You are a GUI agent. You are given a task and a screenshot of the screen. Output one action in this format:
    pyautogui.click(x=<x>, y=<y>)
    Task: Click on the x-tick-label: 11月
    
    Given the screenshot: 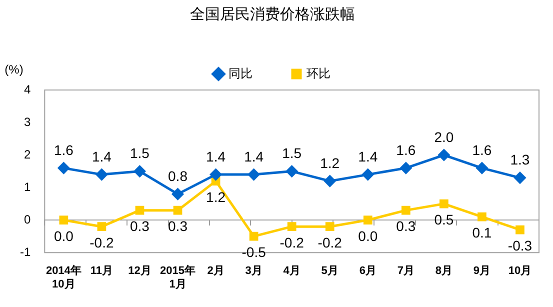 What is the action you would take?
    pyautogui.click(x=102, y=271)
    